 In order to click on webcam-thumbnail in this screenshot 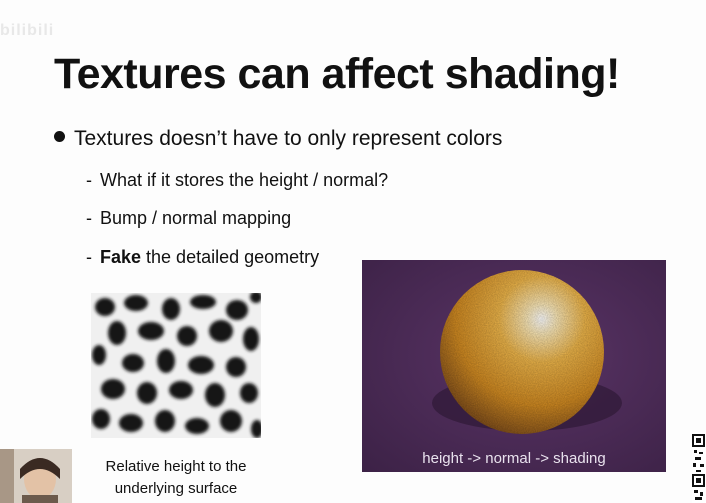, I will do `click(36, 476)`.